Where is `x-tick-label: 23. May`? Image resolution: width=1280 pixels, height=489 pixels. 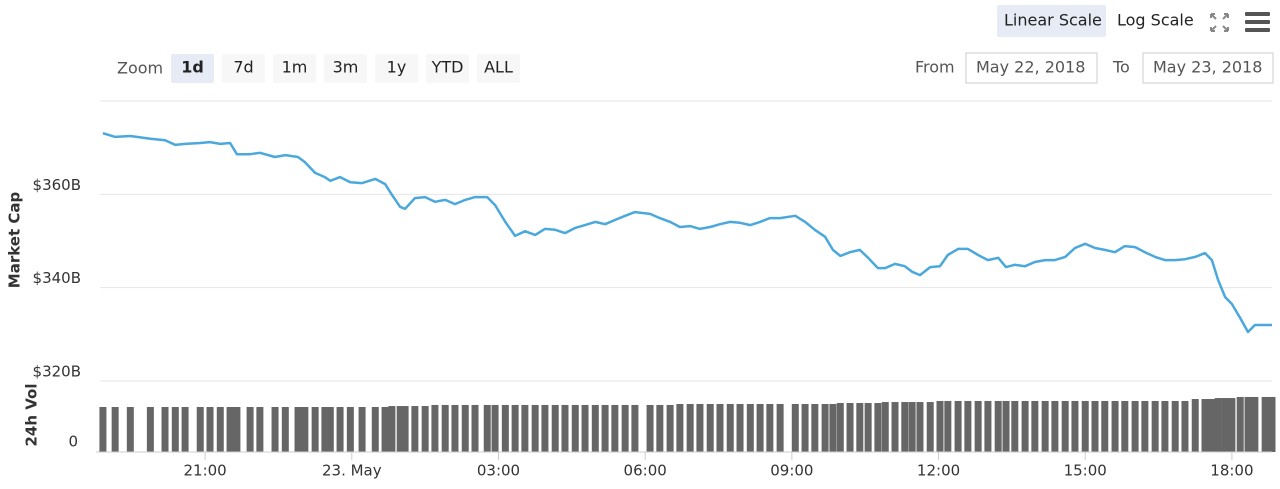 x-tick-label: 23. May is located at coordinates (352, 471).